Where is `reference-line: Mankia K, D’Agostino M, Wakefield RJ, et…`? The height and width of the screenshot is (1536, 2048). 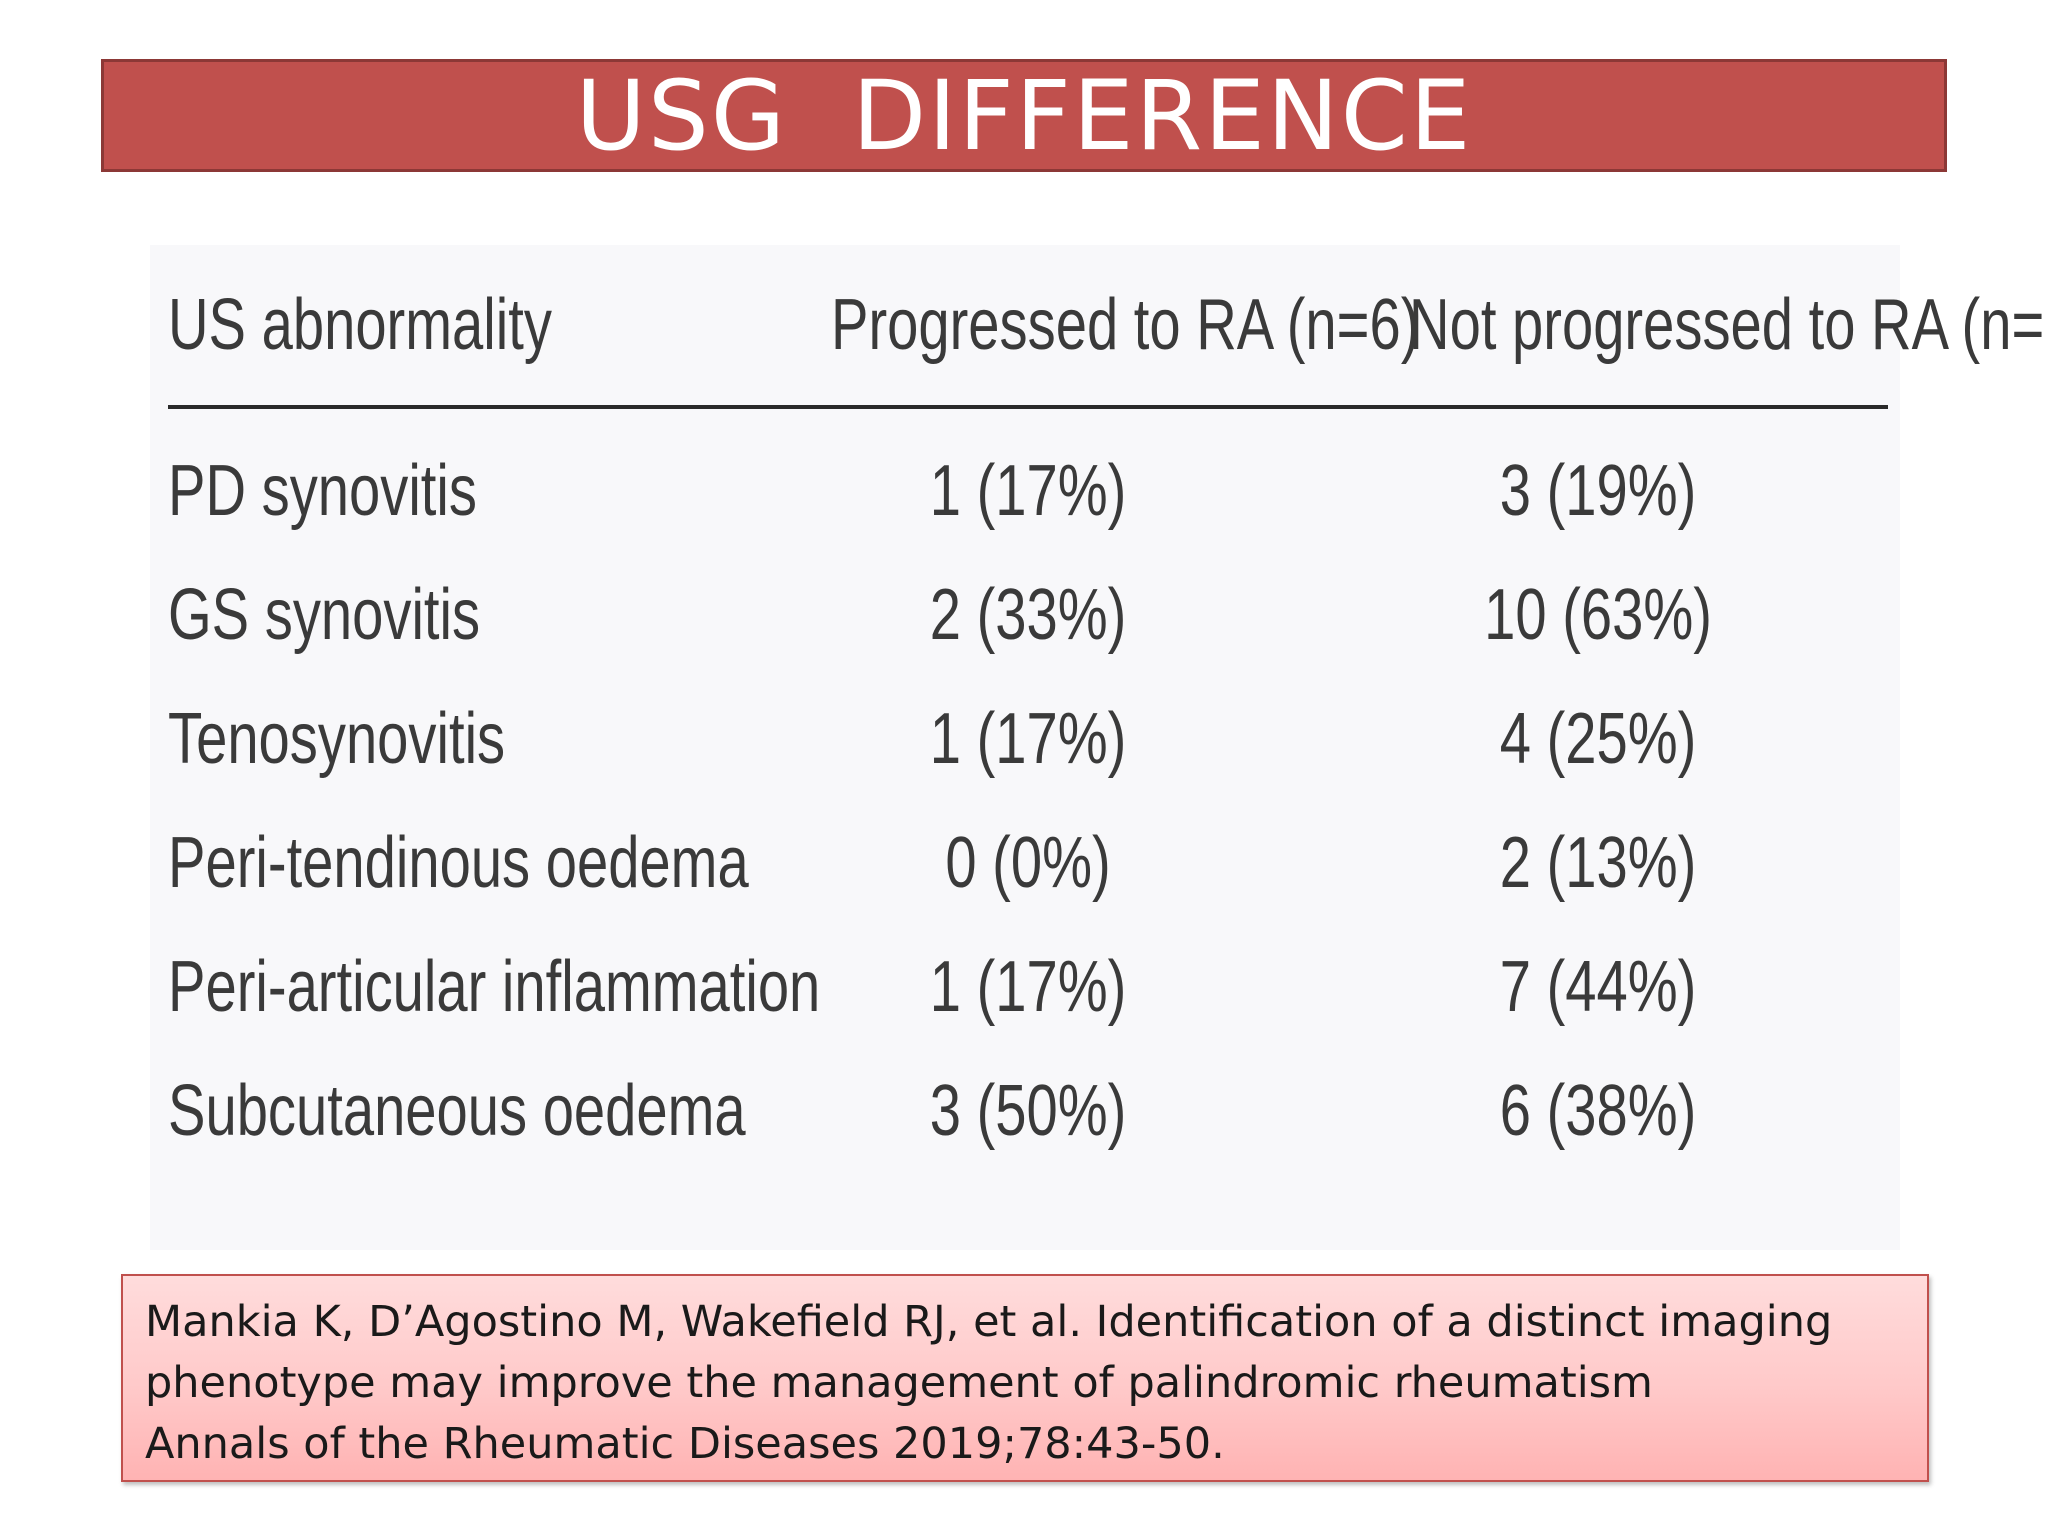 reference-line: Mankia K, D’Agostino M, Wakefield RJ, et… is located at coordinates (989, 1322).